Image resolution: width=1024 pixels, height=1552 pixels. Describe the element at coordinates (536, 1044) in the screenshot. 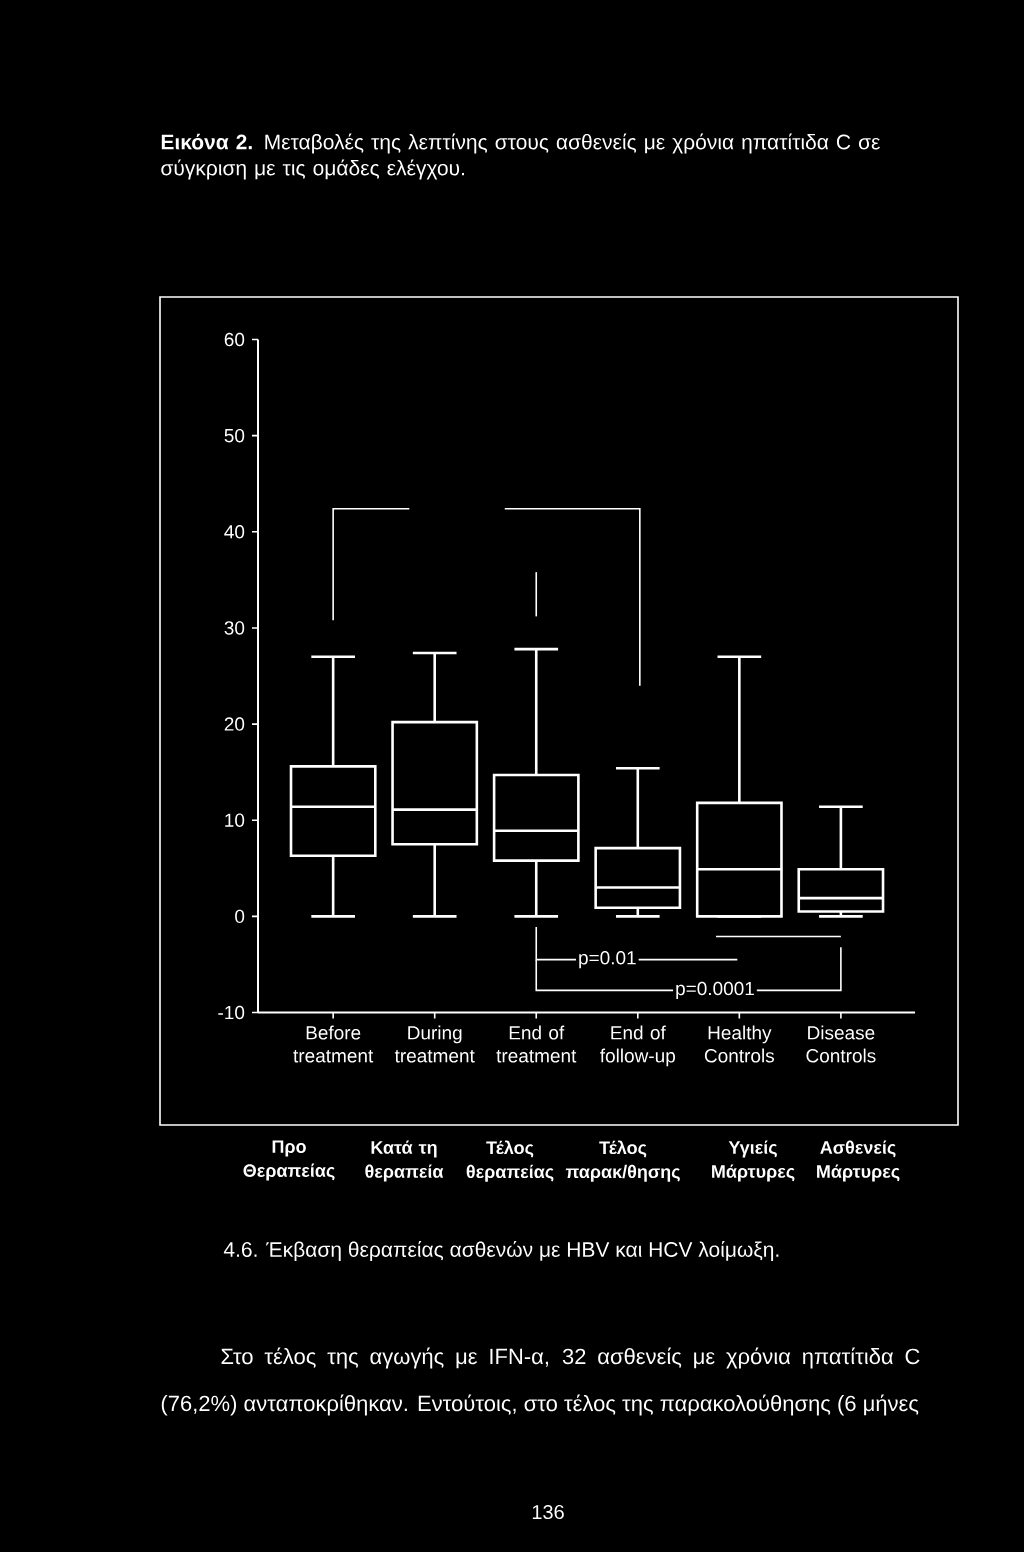

I see `x-tick-label: End of treatment` at that location.